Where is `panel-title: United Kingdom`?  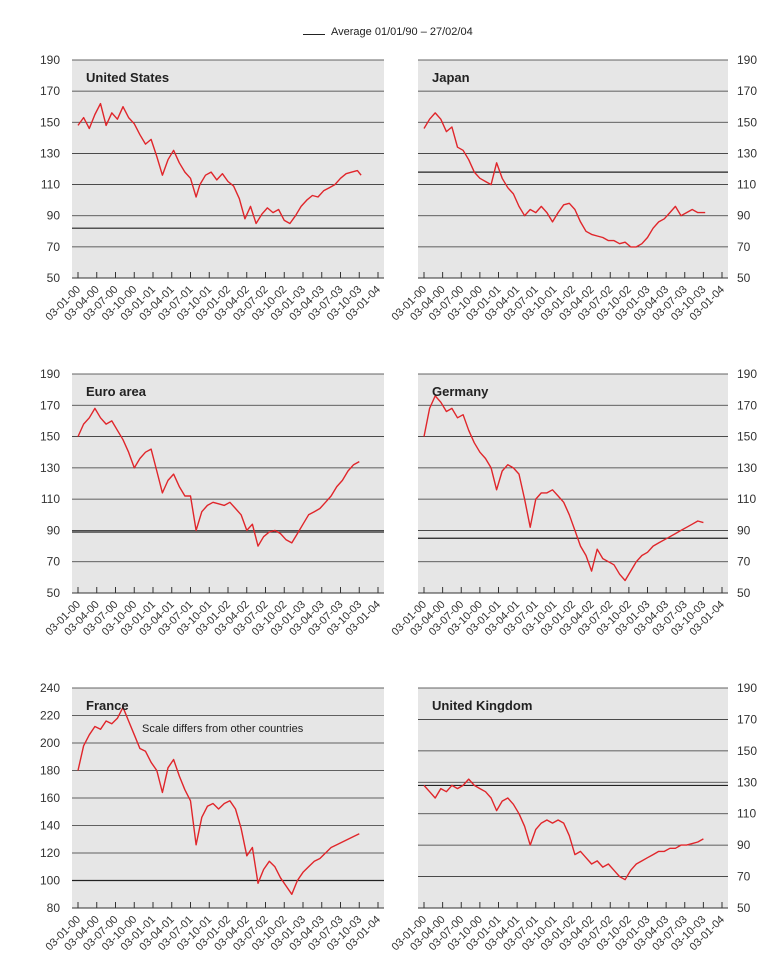 panel-title: United Kingdom is located at coordinates (482, 705).